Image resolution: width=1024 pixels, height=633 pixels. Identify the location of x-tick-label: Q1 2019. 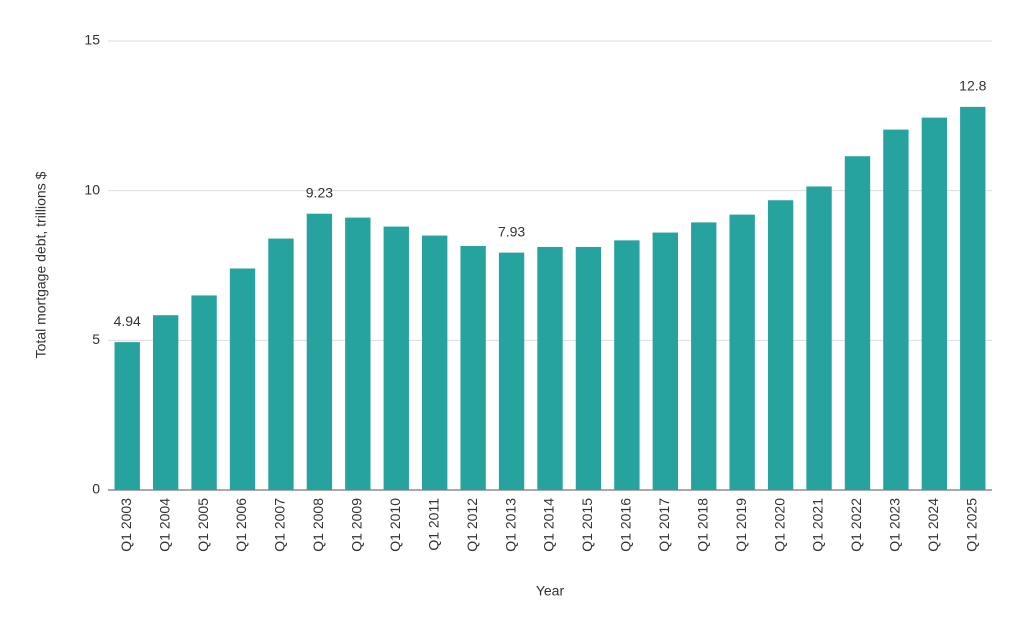
(741, 525).